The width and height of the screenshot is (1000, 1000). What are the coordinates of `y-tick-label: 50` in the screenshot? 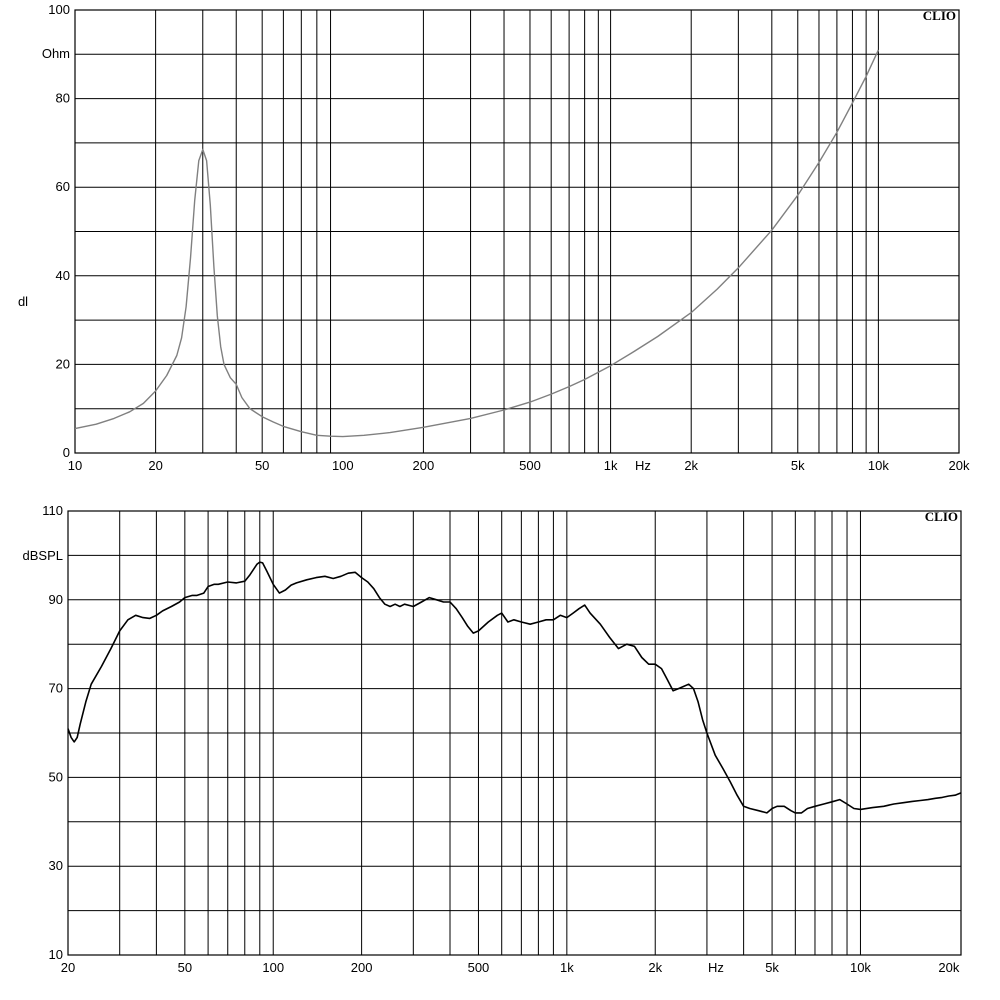 It's located at (56, 776).